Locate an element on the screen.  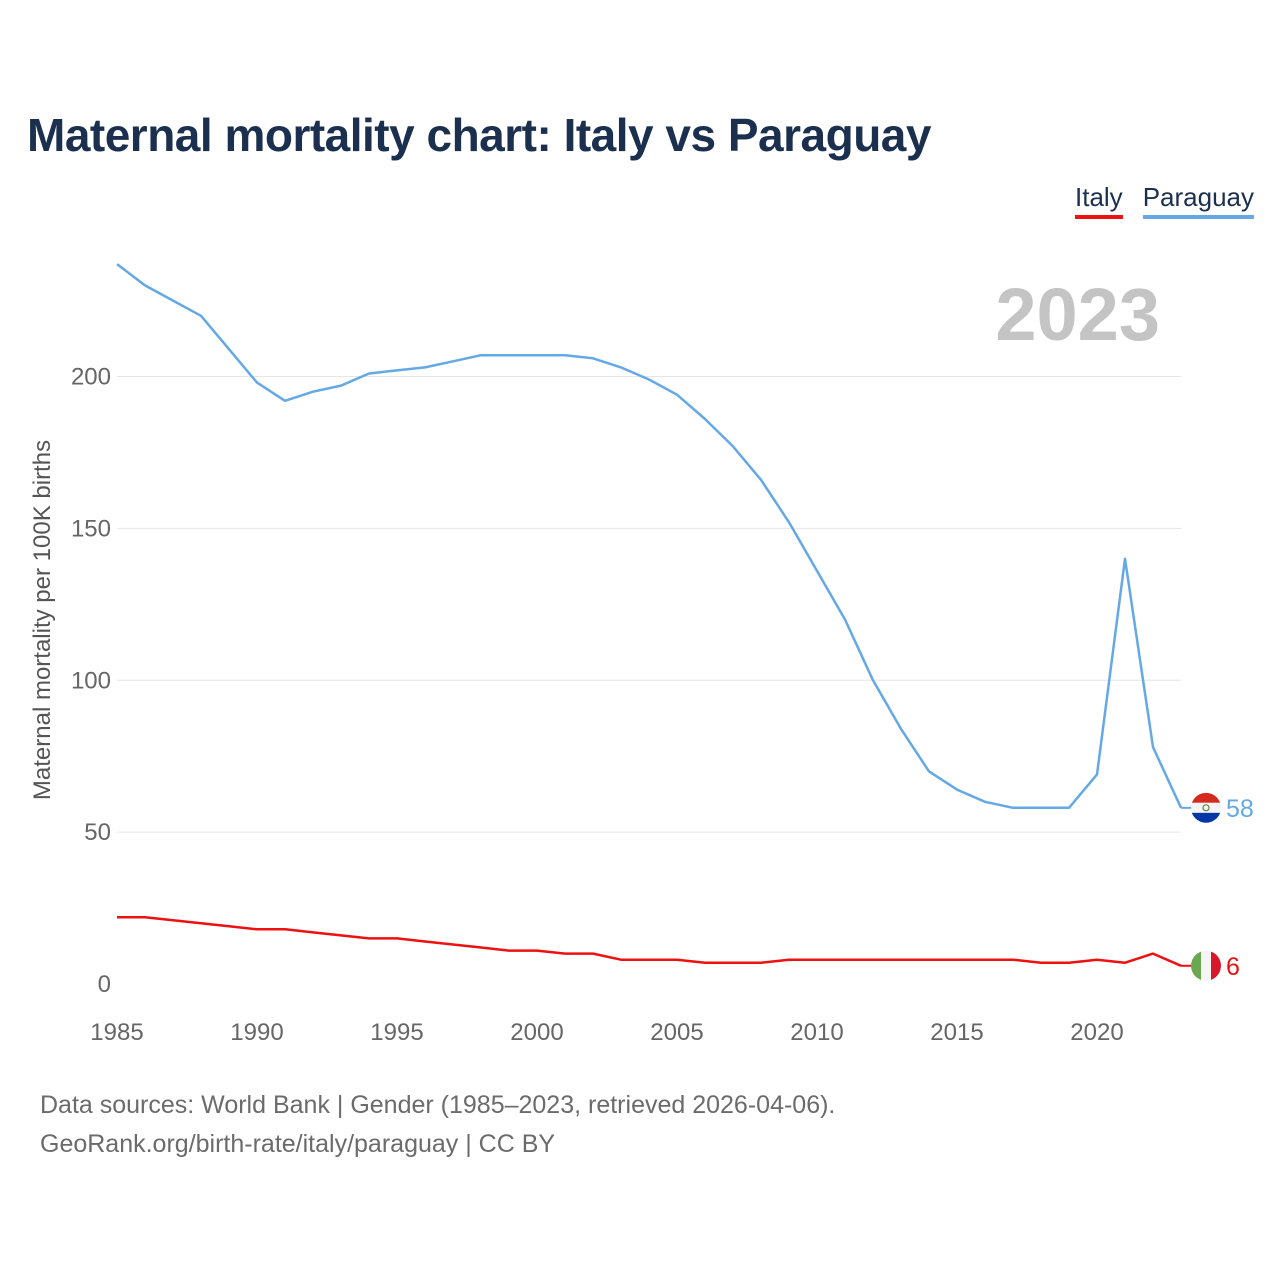
paraguay-flag-fill is located at coordinates (1206, 807).